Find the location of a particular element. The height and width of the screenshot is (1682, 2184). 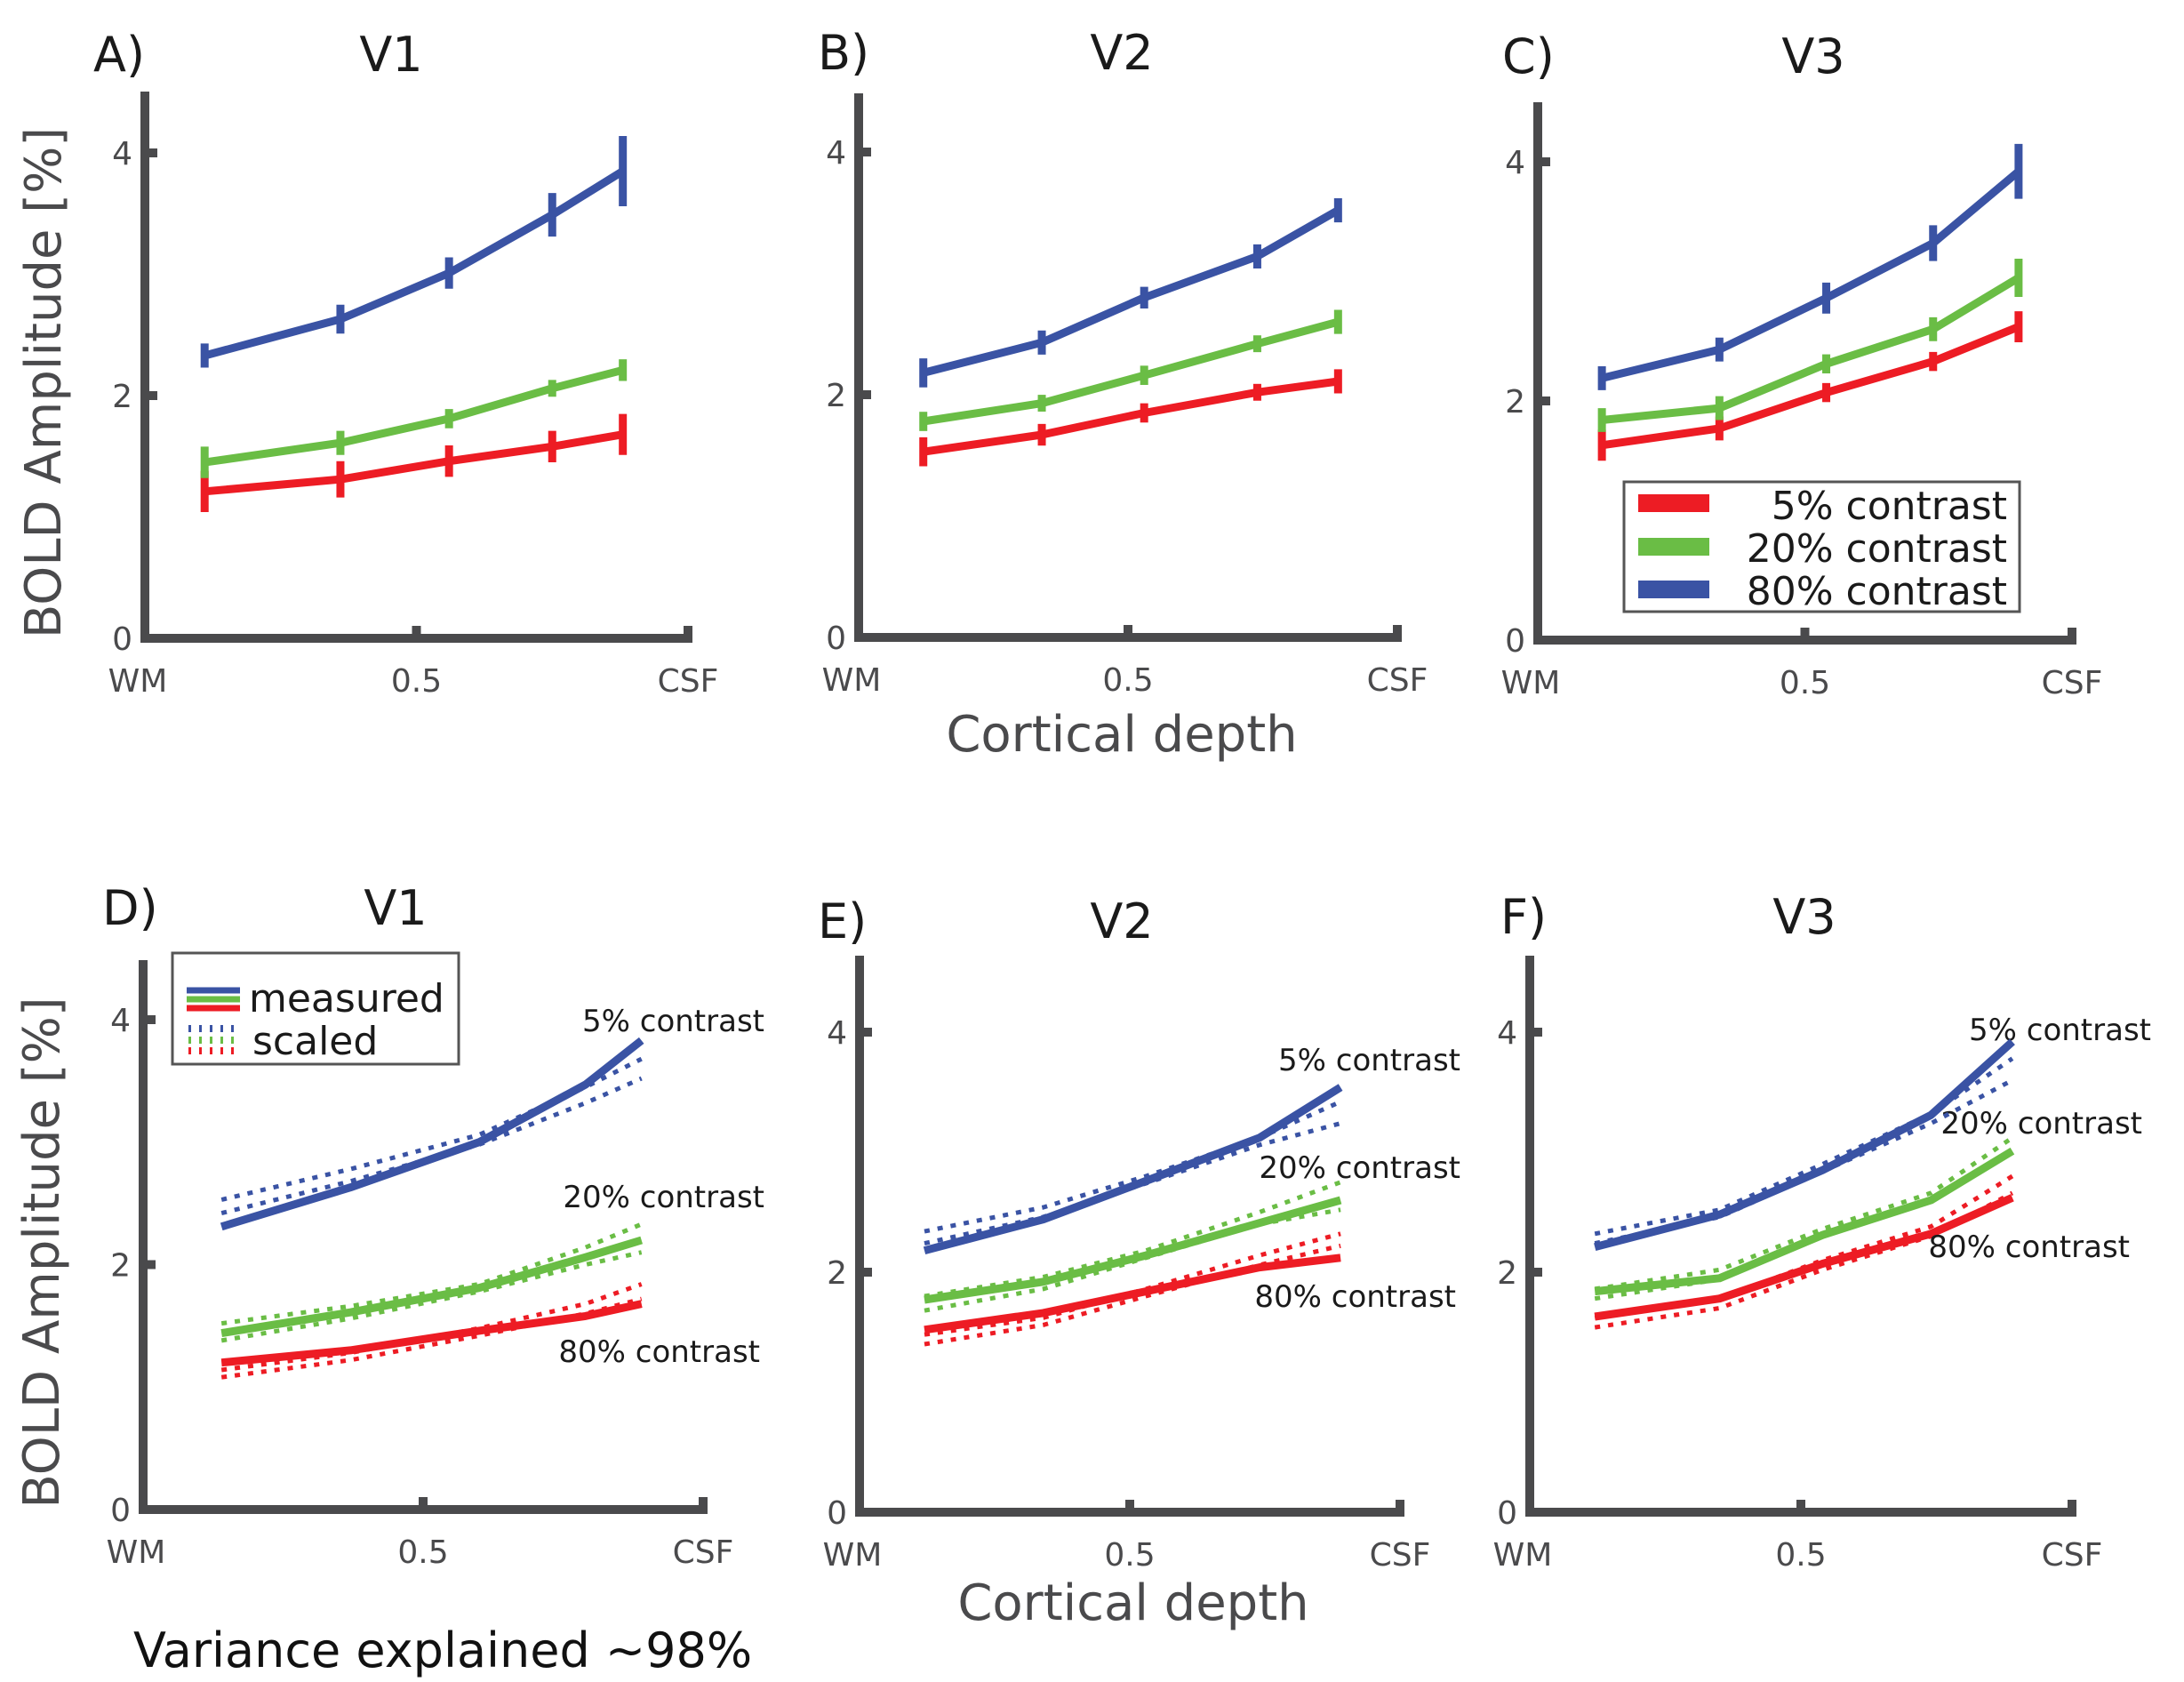

legend-measured-scaled: measured scaled is located at coordinates (315, 1008).